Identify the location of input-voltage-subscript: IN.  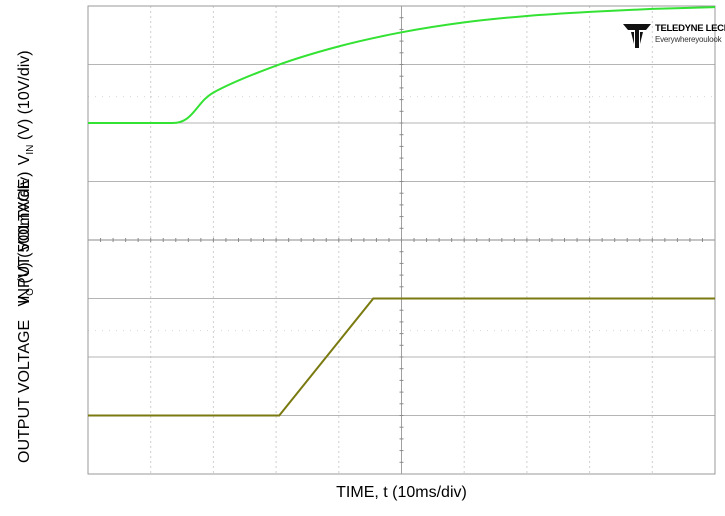
(31, 149).